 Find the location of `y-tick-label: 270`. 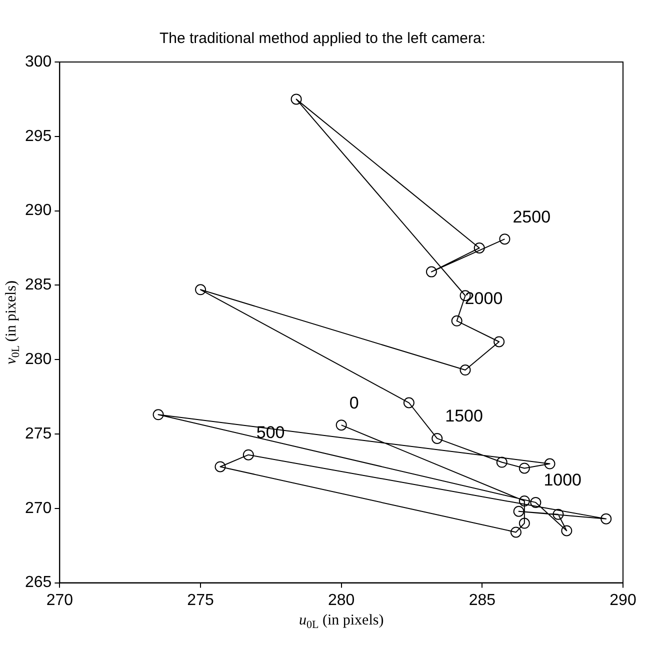

y-tick-label: 270 is located at coordinates (38, 508).